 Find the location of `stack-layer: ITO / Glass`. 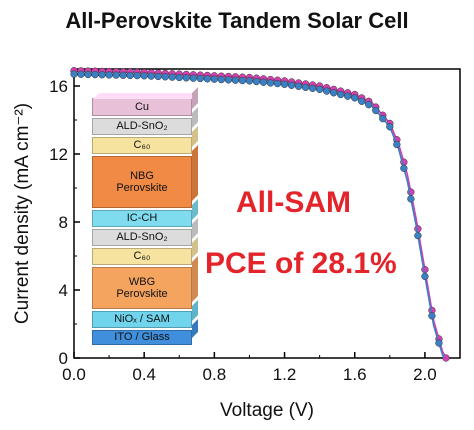

stack-layer: ITO / Glass is located at coordinates (145, 332).